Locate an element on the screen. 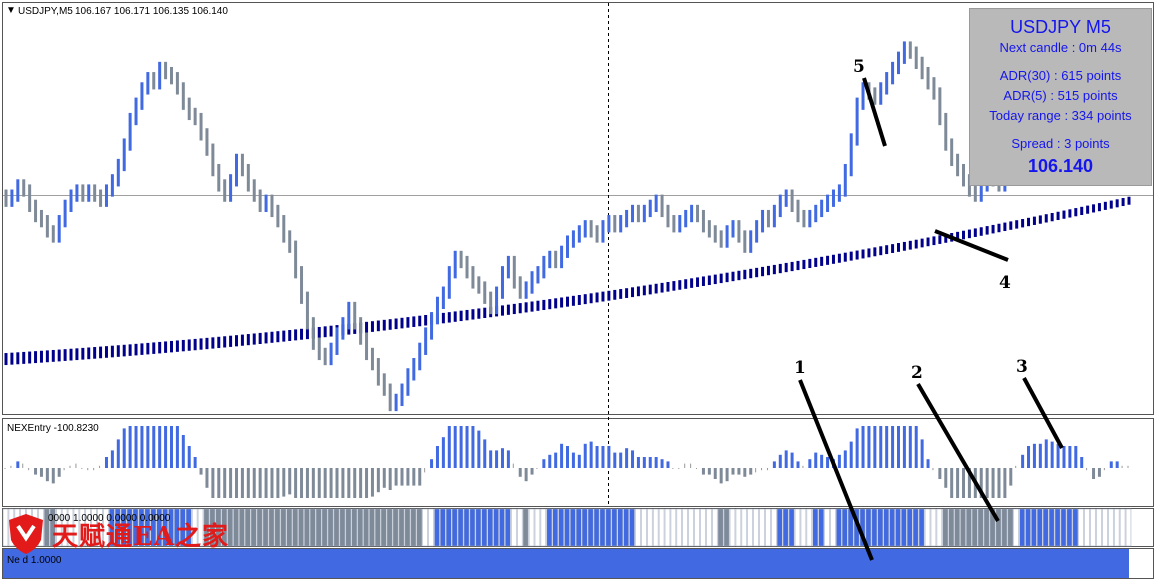 This screenshot has height=580, width=1154. symbol-dropdown-arrow: ▼ is located at coordinates (11, 10).